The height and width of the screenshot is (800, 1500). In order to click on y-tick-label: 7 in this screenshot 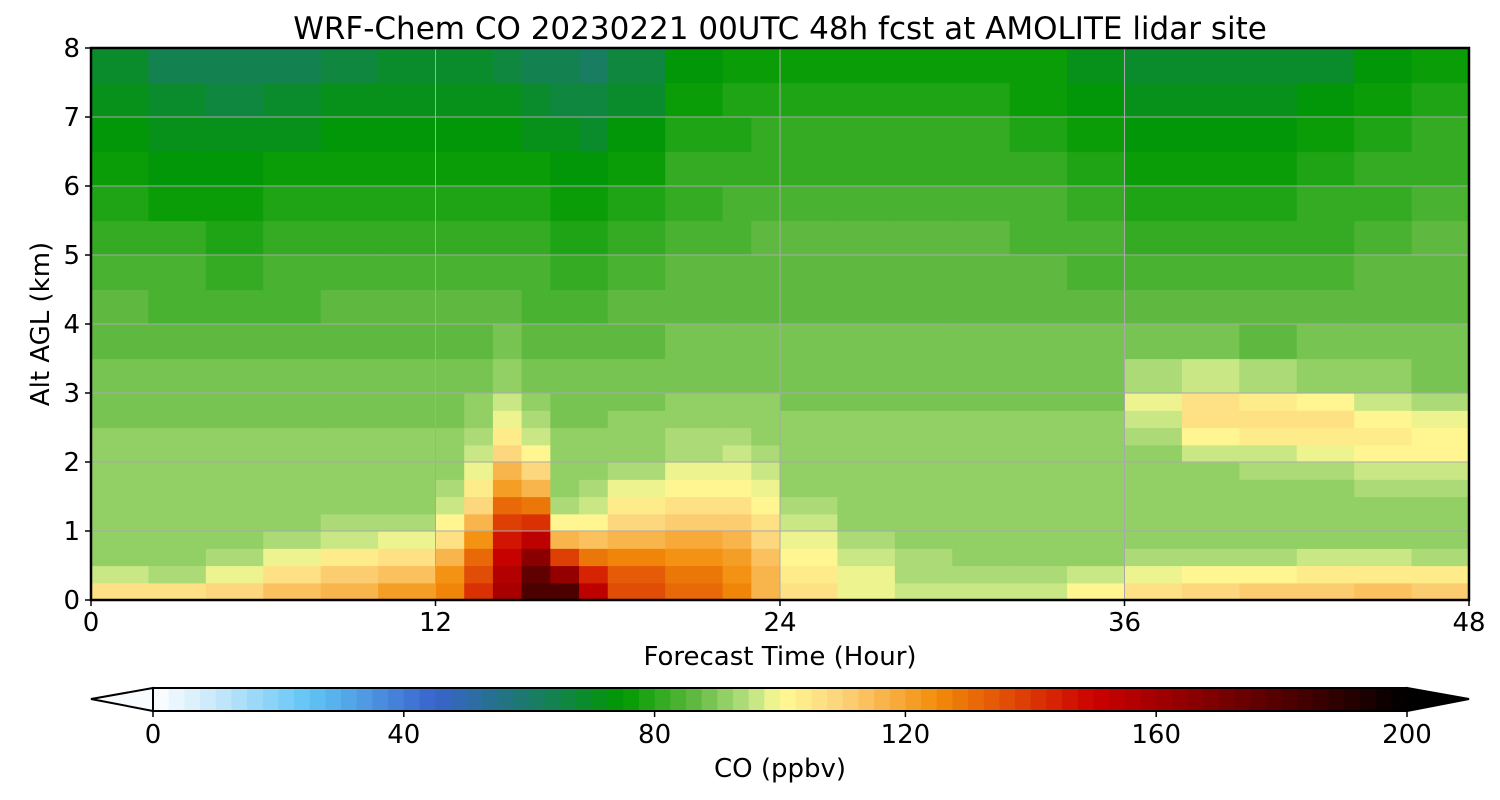, I will do `click(71, 118)`.